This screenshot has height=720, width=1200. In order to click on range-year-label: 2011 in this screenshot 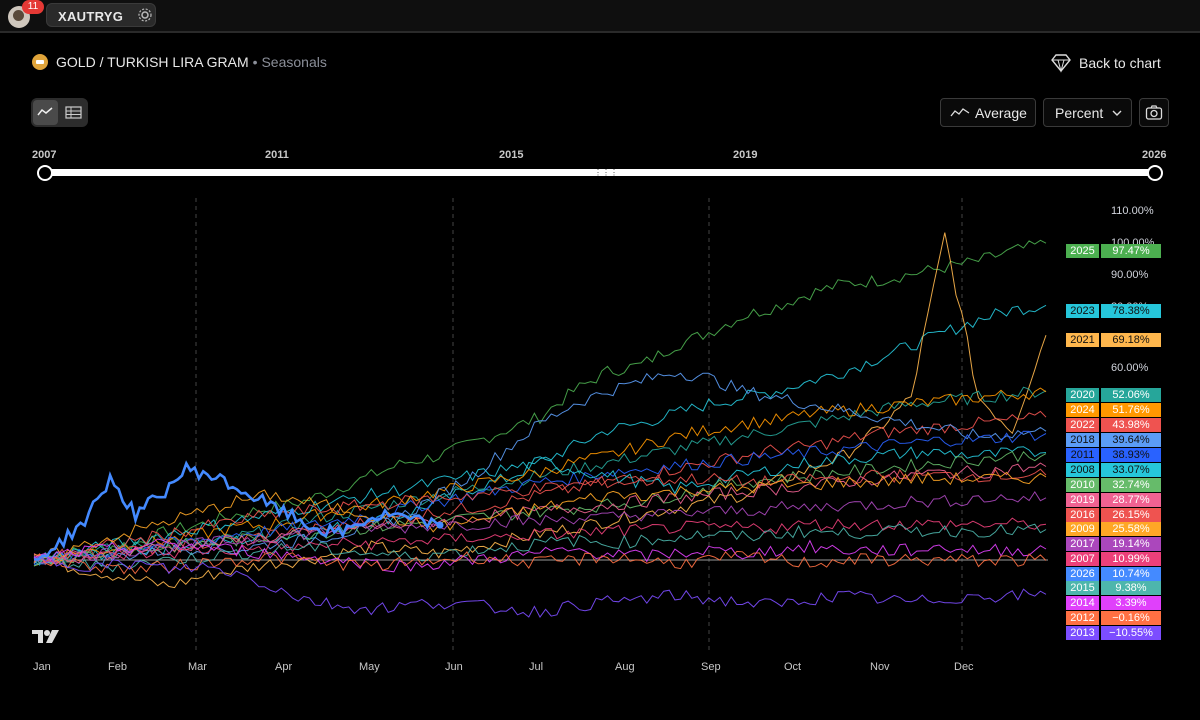, I will do `click(277, 155)`.